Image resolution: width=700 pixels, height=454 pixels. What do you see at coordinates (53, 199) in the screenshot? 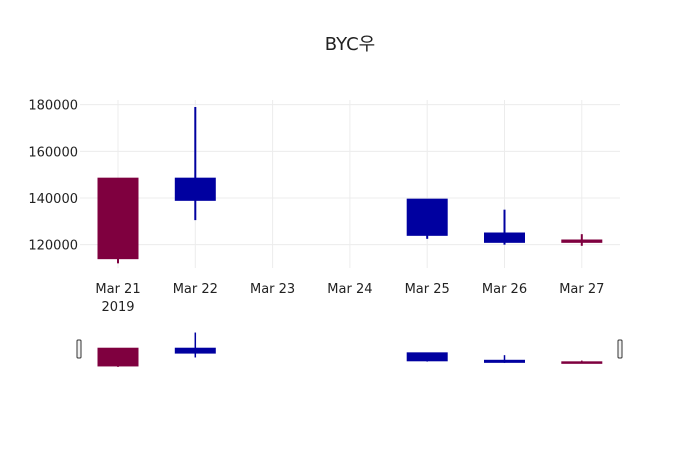
I see `y-tick-label: 140000` at bounding box center [53, 199].